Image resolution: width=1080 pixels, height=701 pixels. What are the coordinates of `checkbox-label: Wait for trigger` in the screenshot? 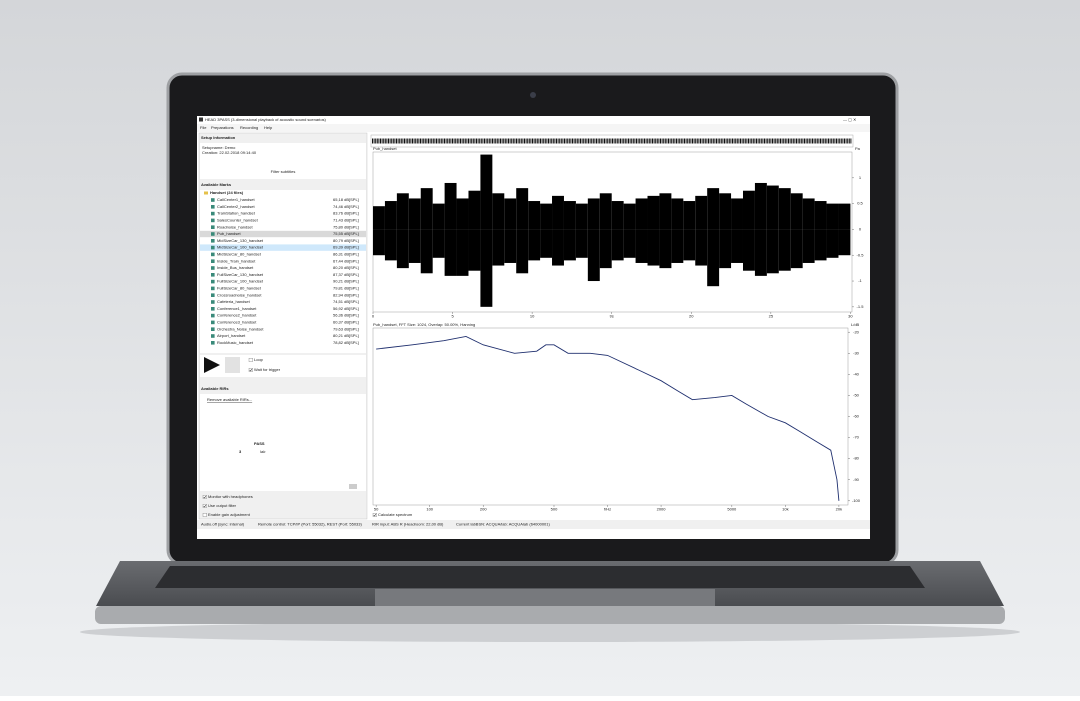 It's located at (267, 369).